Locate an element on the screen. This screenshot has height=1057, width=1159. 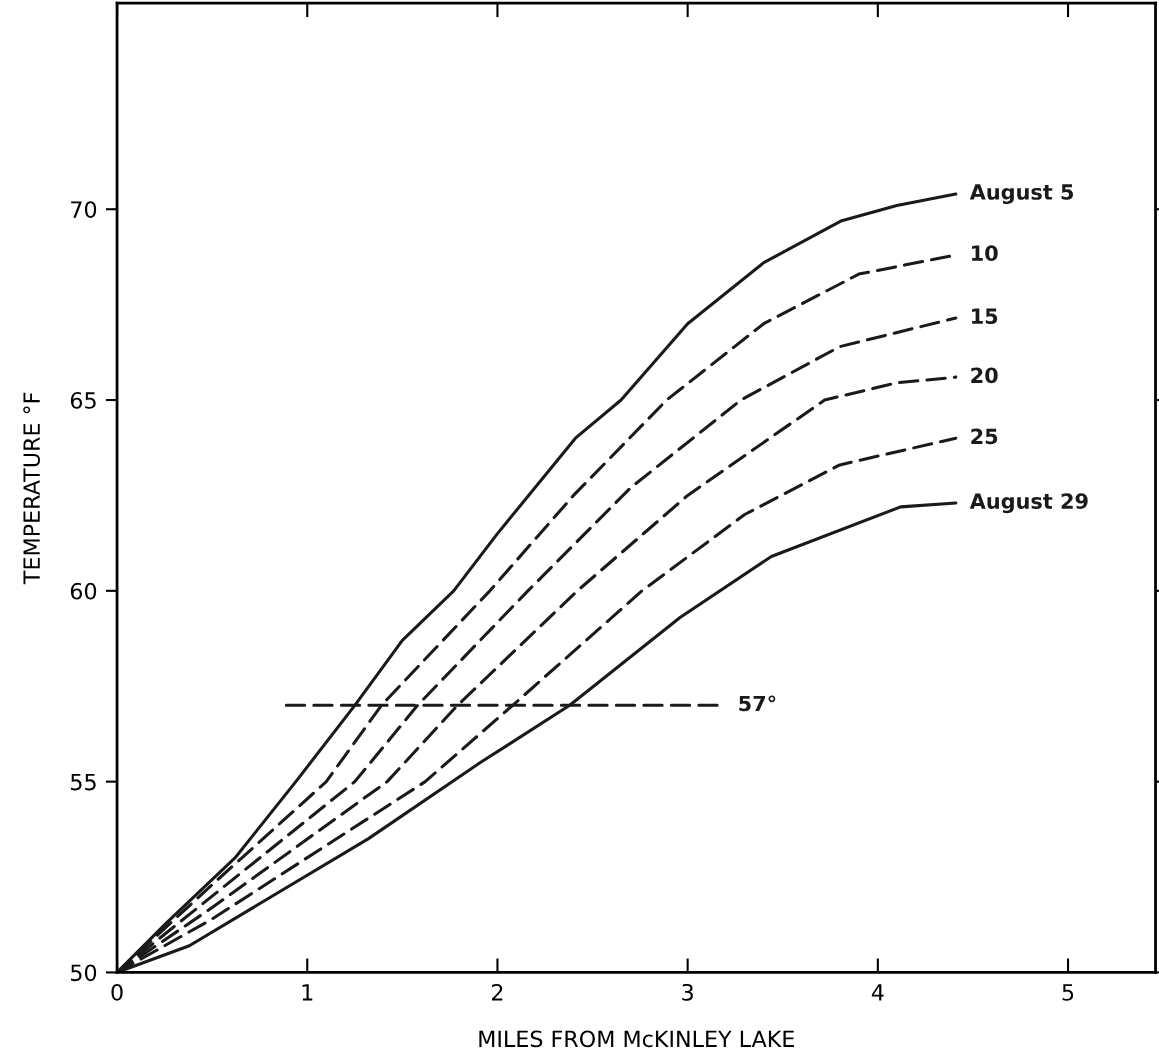
series-label: 20 is located at coordinates (984, 375).